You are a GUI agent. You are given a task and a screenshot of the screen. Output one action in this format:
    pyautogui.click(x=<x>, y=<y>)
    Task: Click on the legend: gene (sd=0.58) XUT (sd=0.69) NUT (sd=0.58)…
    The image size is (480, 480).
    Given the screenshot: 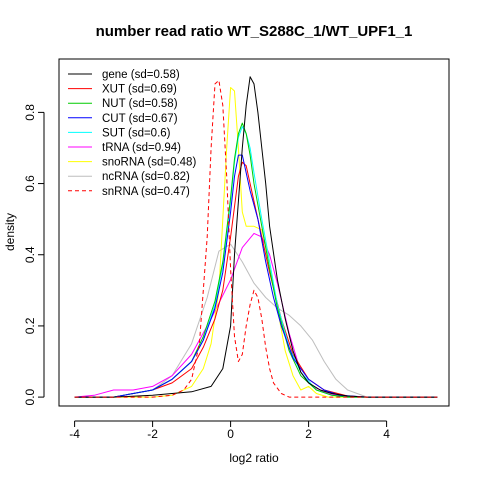 What is the action you would take?
    pyautogui.click(x=132, y=133)
    